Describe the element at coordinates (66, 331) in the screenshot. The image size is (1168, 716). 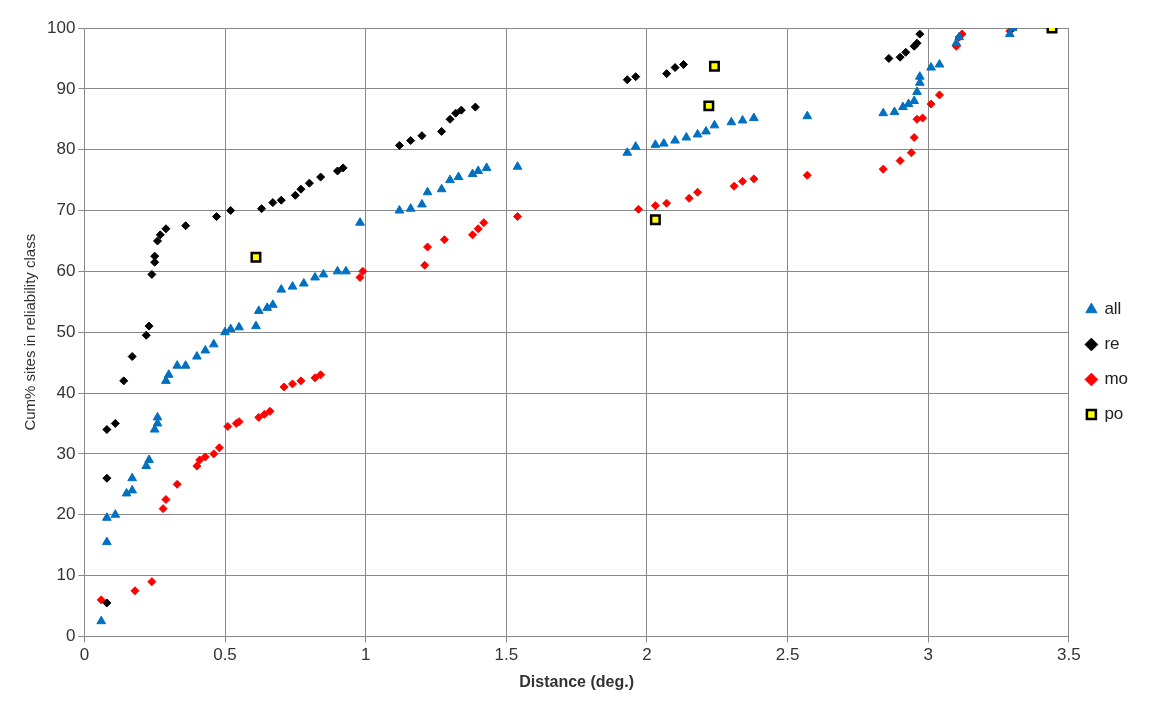
I see `y-tick-label: 50` at that location.